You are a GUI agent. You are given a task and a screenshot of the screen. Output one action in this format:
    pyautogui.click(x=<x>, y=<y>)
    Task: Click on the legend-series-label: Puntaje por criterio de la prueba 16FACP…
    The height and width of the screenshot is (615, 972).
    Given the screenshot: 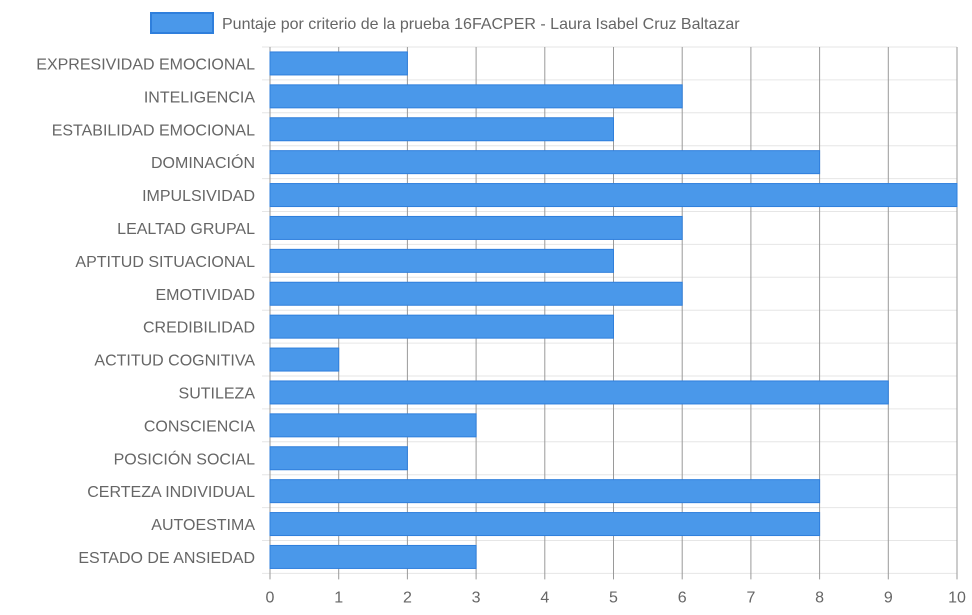 What is the action you would take?
    pyautogui.click(x=481, y=24)
    